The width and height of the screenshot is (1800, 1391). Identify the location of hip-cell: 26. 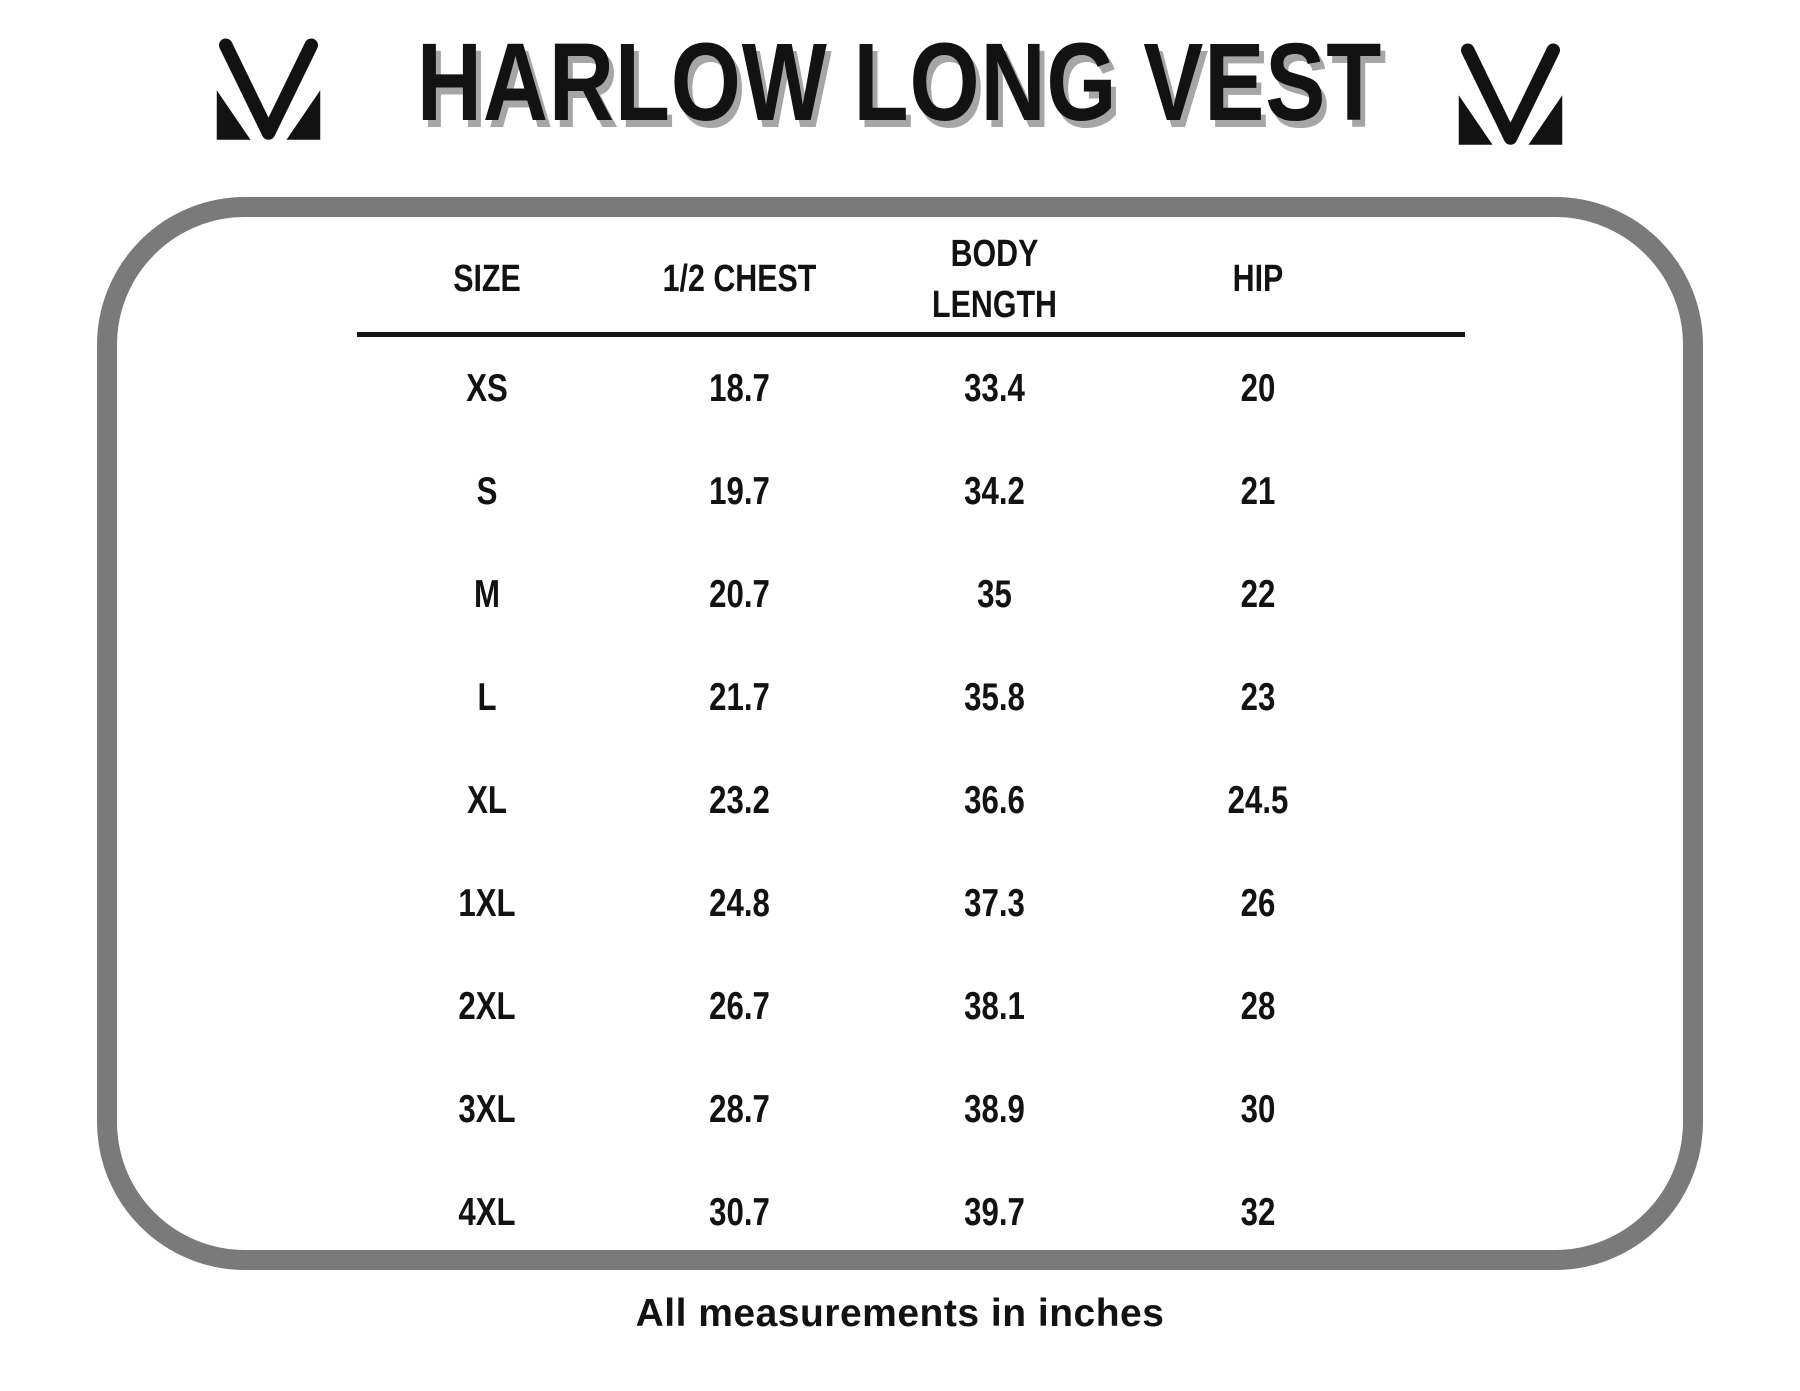
(1258, 903).